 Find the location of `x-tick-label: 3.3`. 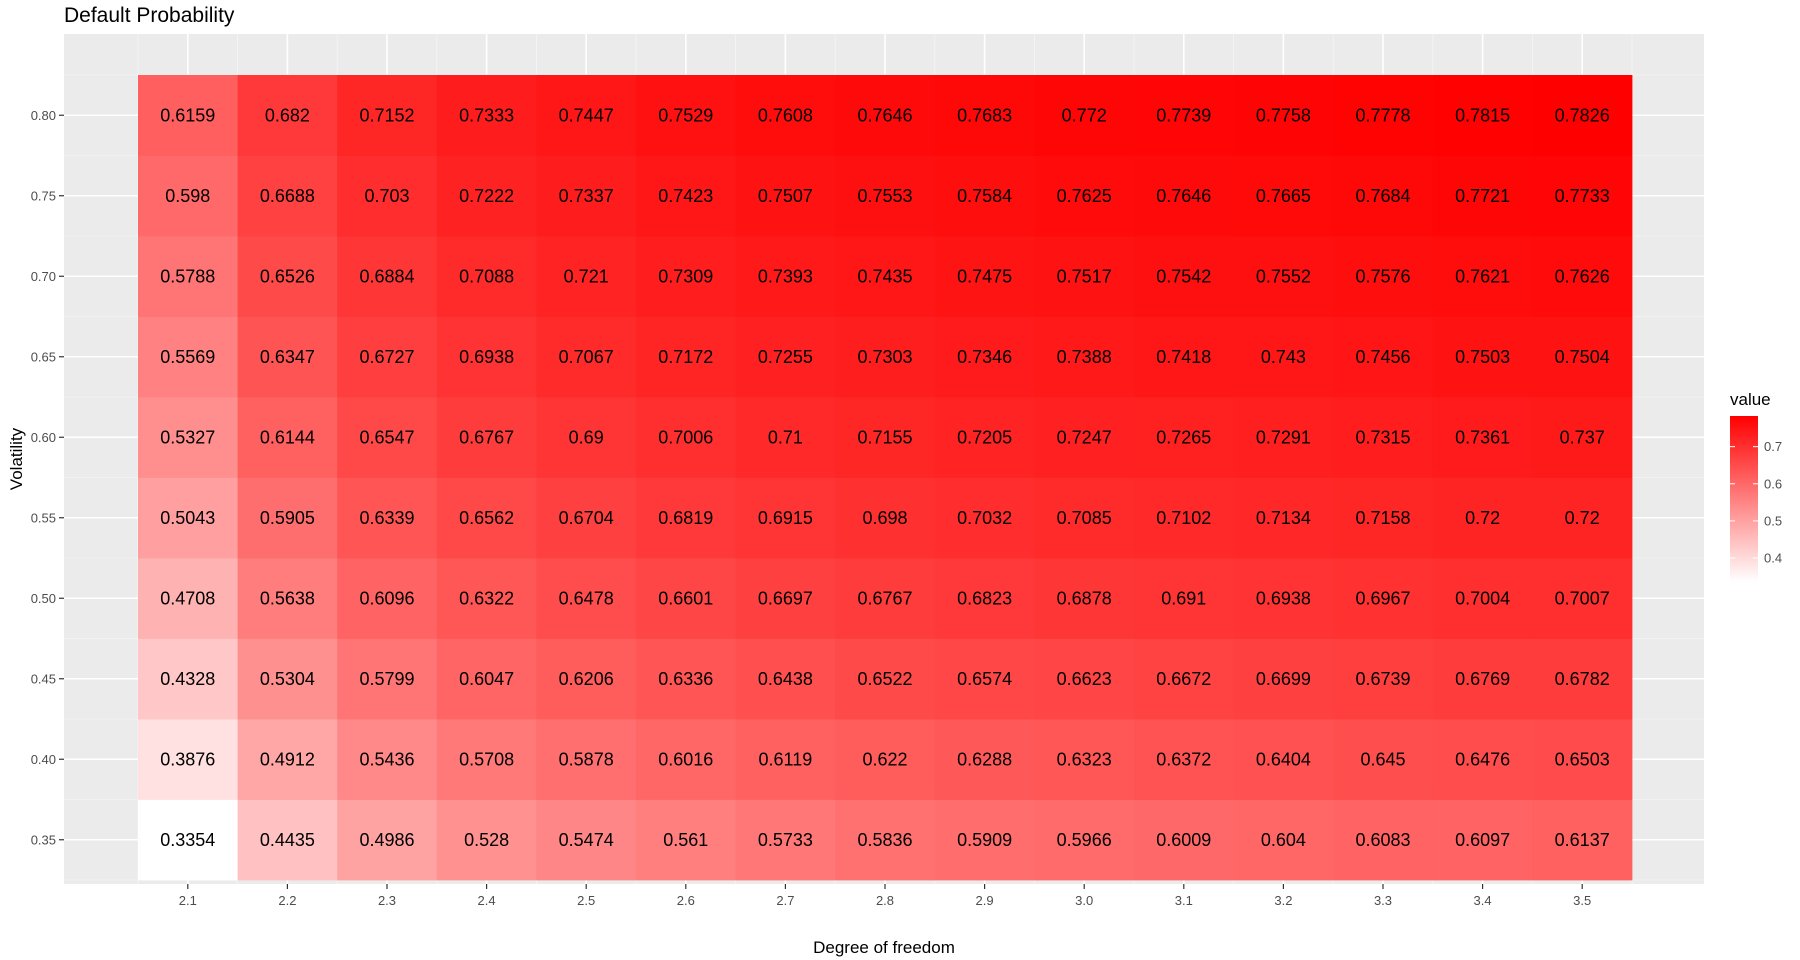

x-tick-label: 3.3 is located at coordinates (1383, 900).